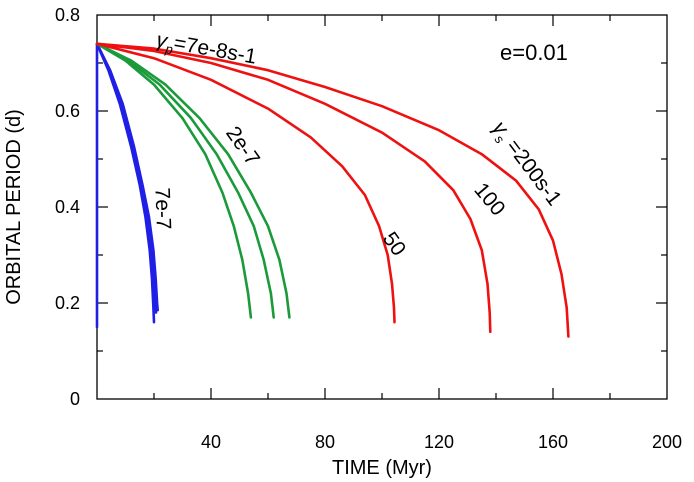 This screenshot has width=694, height=482. What do you see at coordinates (382, 468) in the screenshot?
I see `x-axis-title: TIME (Myr)` at bounding box center [382, 468].